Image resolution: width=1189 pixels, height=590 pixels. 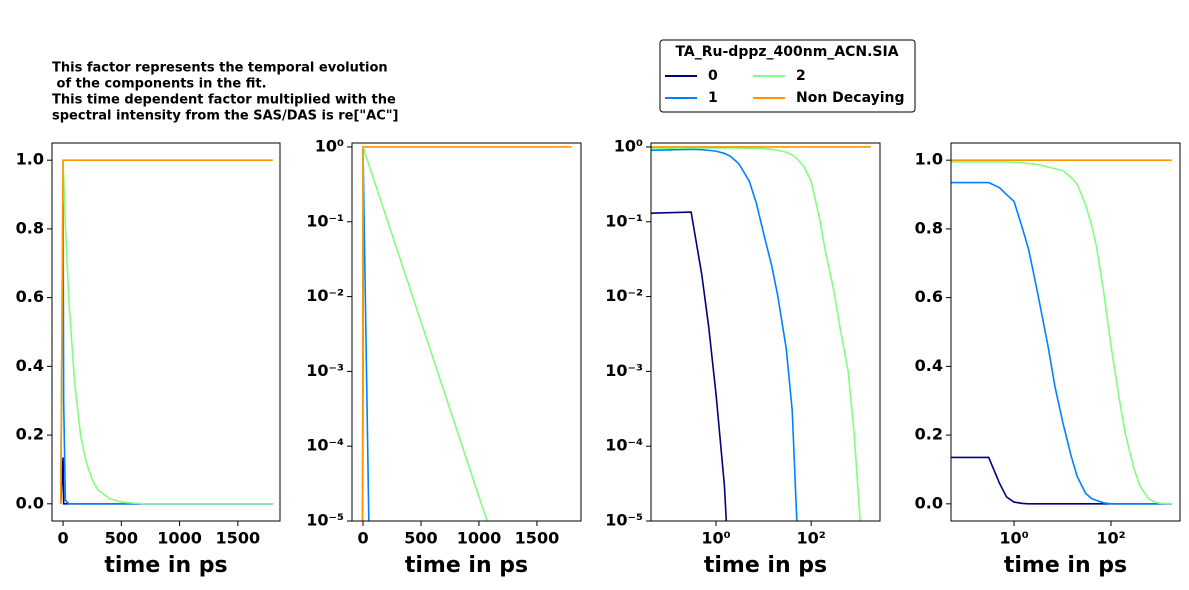 I want to click on legend-label: 0, so click(x=713, y=76).